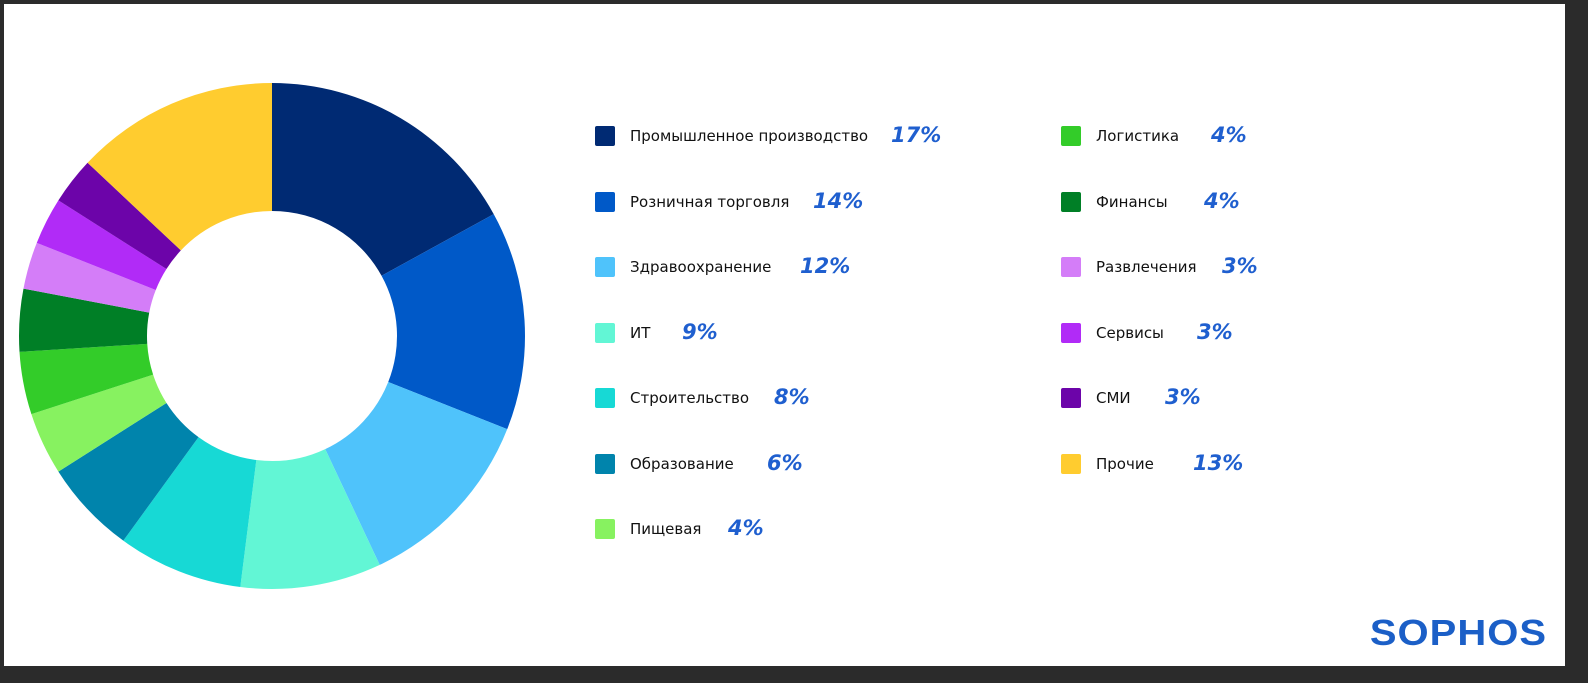 The width and height of the screenshot is (1588, 683). I want to click on legend-value: 14%, so click(838, 200).